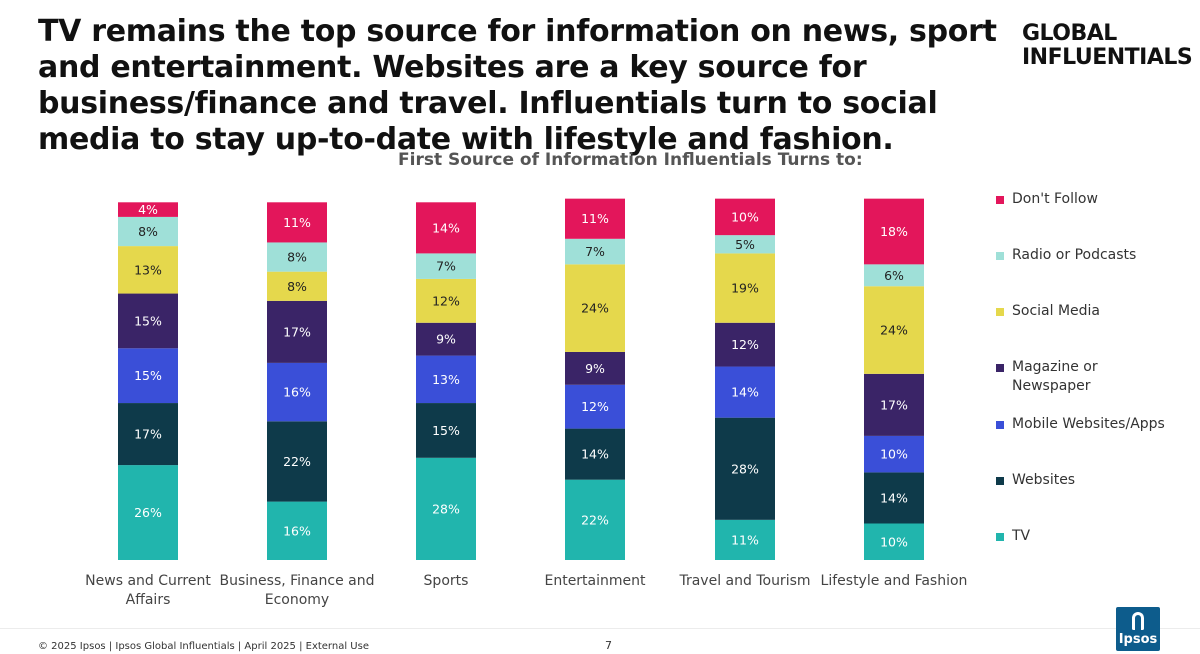 The width and height of the screenshot is (1200, 654). Describe the element at coordinates (1044, 480) in the screenshot. I see `legend-label: Websites` at that location.